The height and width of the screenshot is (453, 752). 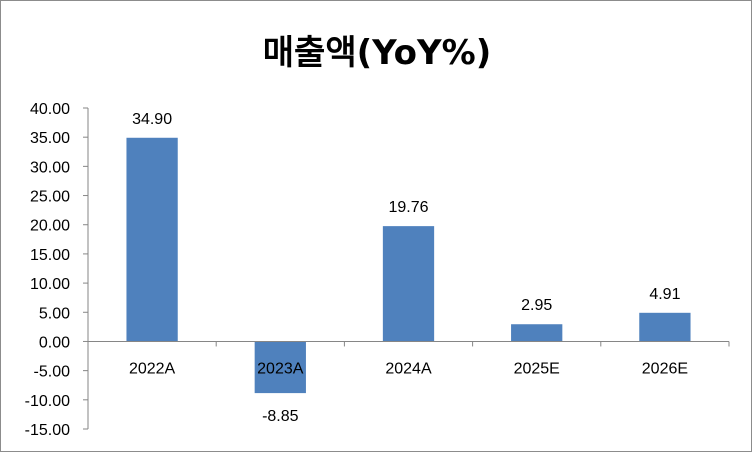 I want to click on y-tick-label: -5.00, so click(x=52, y=372).